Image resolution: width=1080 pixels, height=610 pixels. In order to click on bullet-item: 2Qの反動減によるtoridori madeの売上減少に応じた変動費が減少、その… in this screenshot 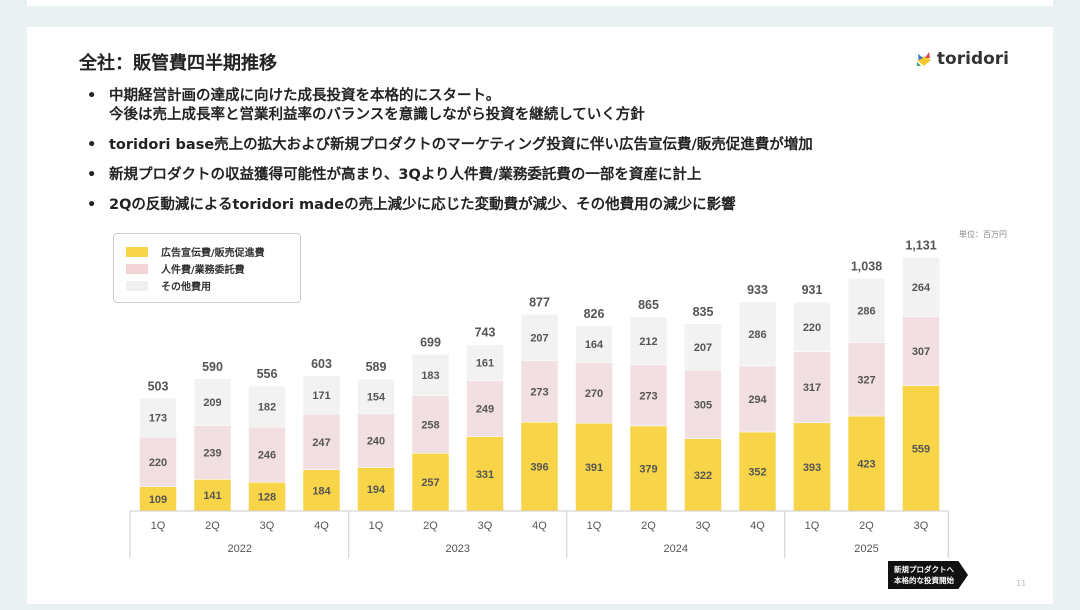, I will do `click(450, 205)`.